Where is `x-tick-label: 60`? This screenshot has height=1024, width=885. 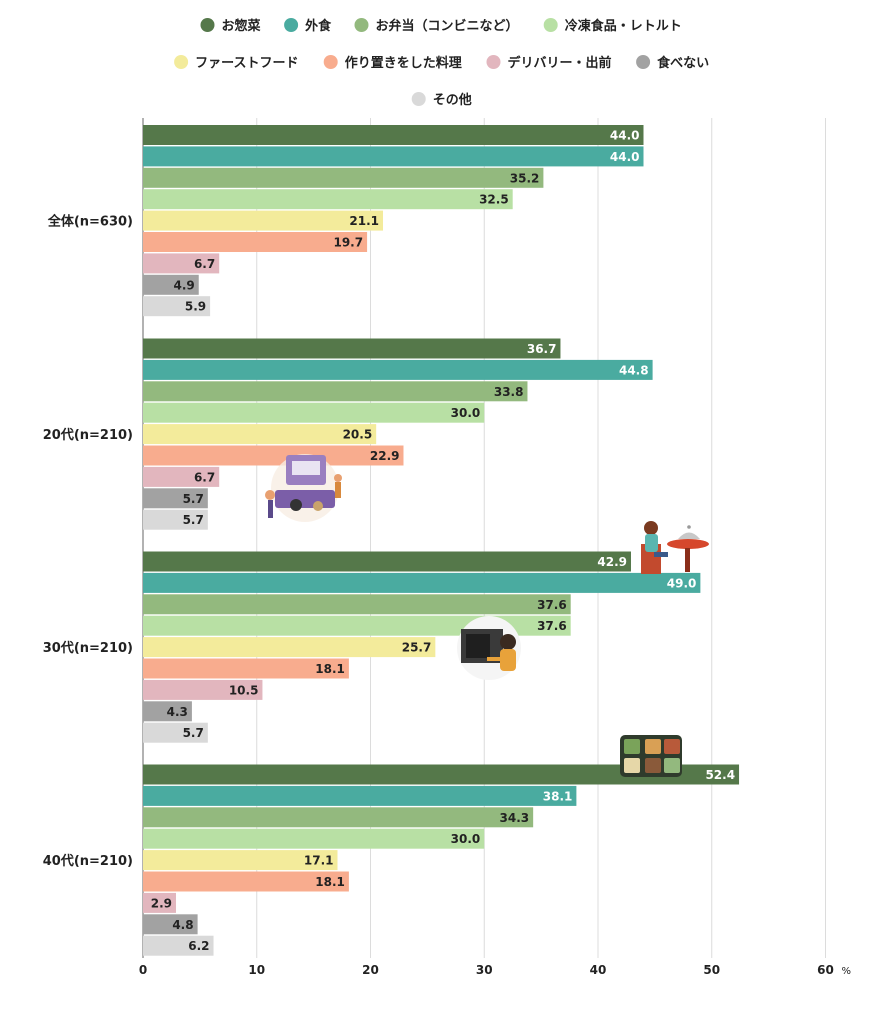 x-tick-label: 60 is located at coordinates (825, 970).